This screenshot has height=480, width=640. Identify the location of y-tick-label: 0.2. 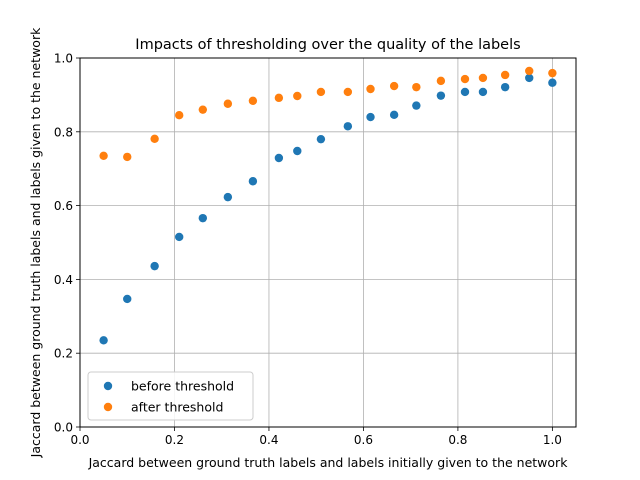
(63, 354).